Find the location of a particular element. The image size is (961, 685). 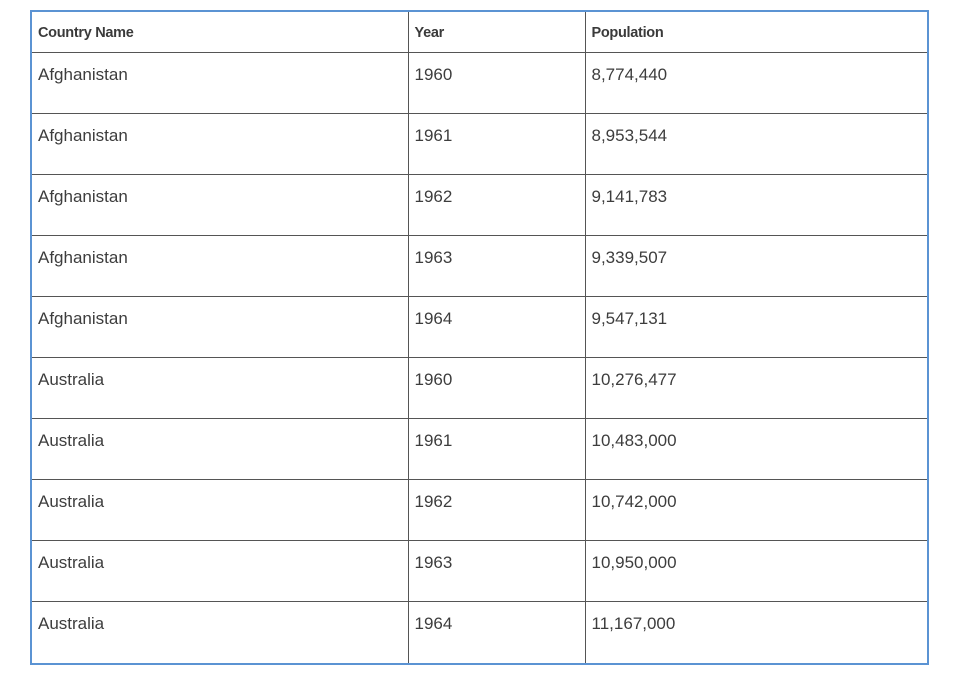

table-row: Afghanistan 1960 8,774,440 is located at coordinates (479, 82).